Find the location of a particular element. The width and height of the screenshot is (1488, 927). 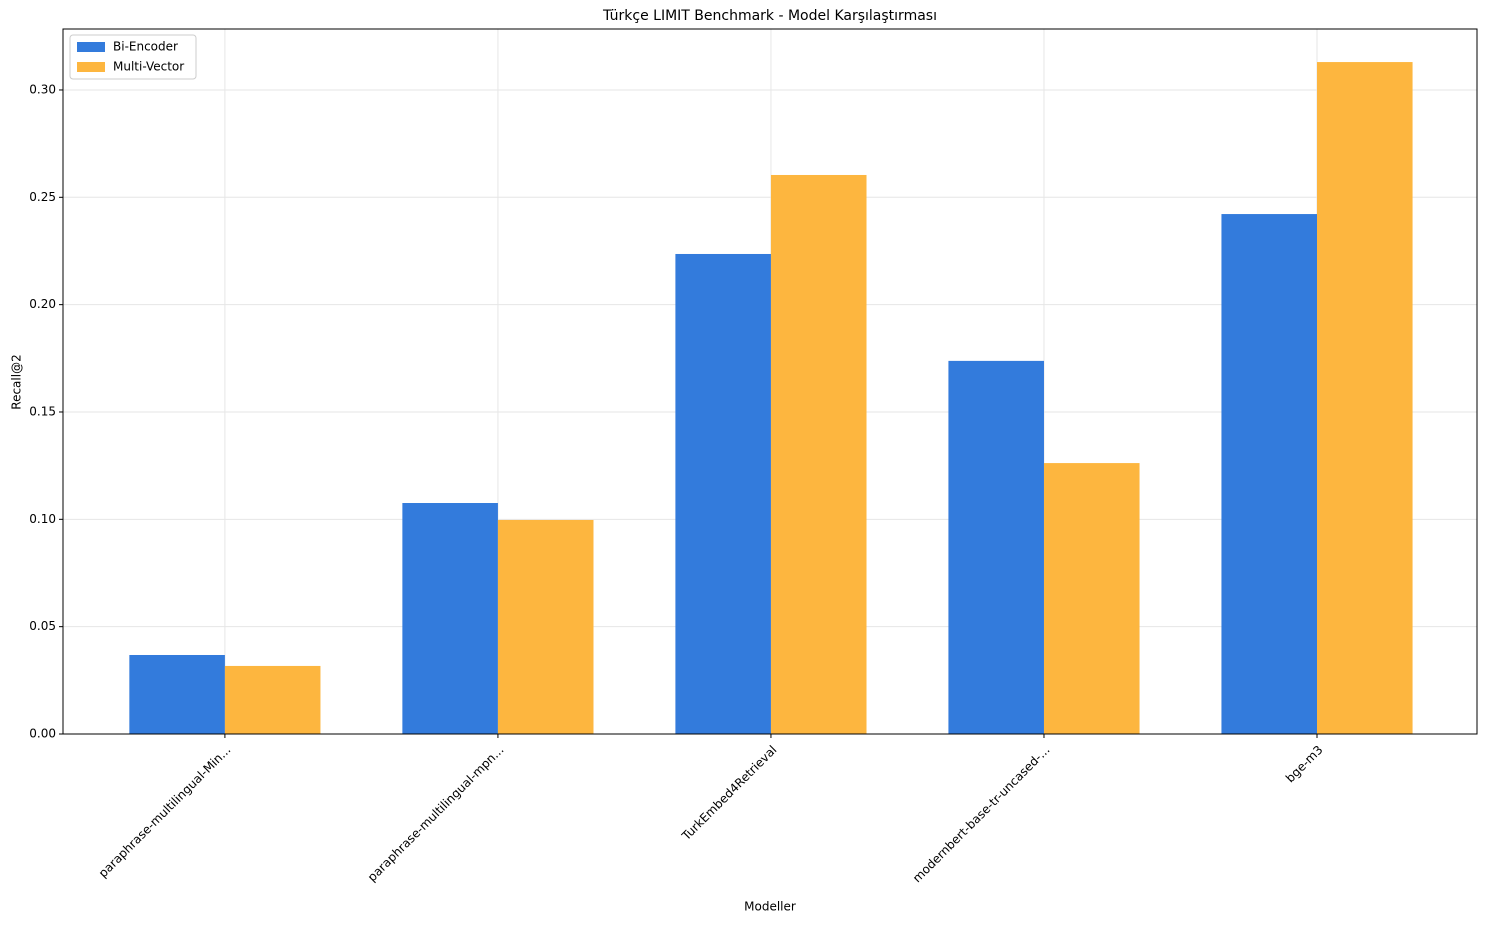

y-tick-label: 0.10 is located at coordinates (42, 519).